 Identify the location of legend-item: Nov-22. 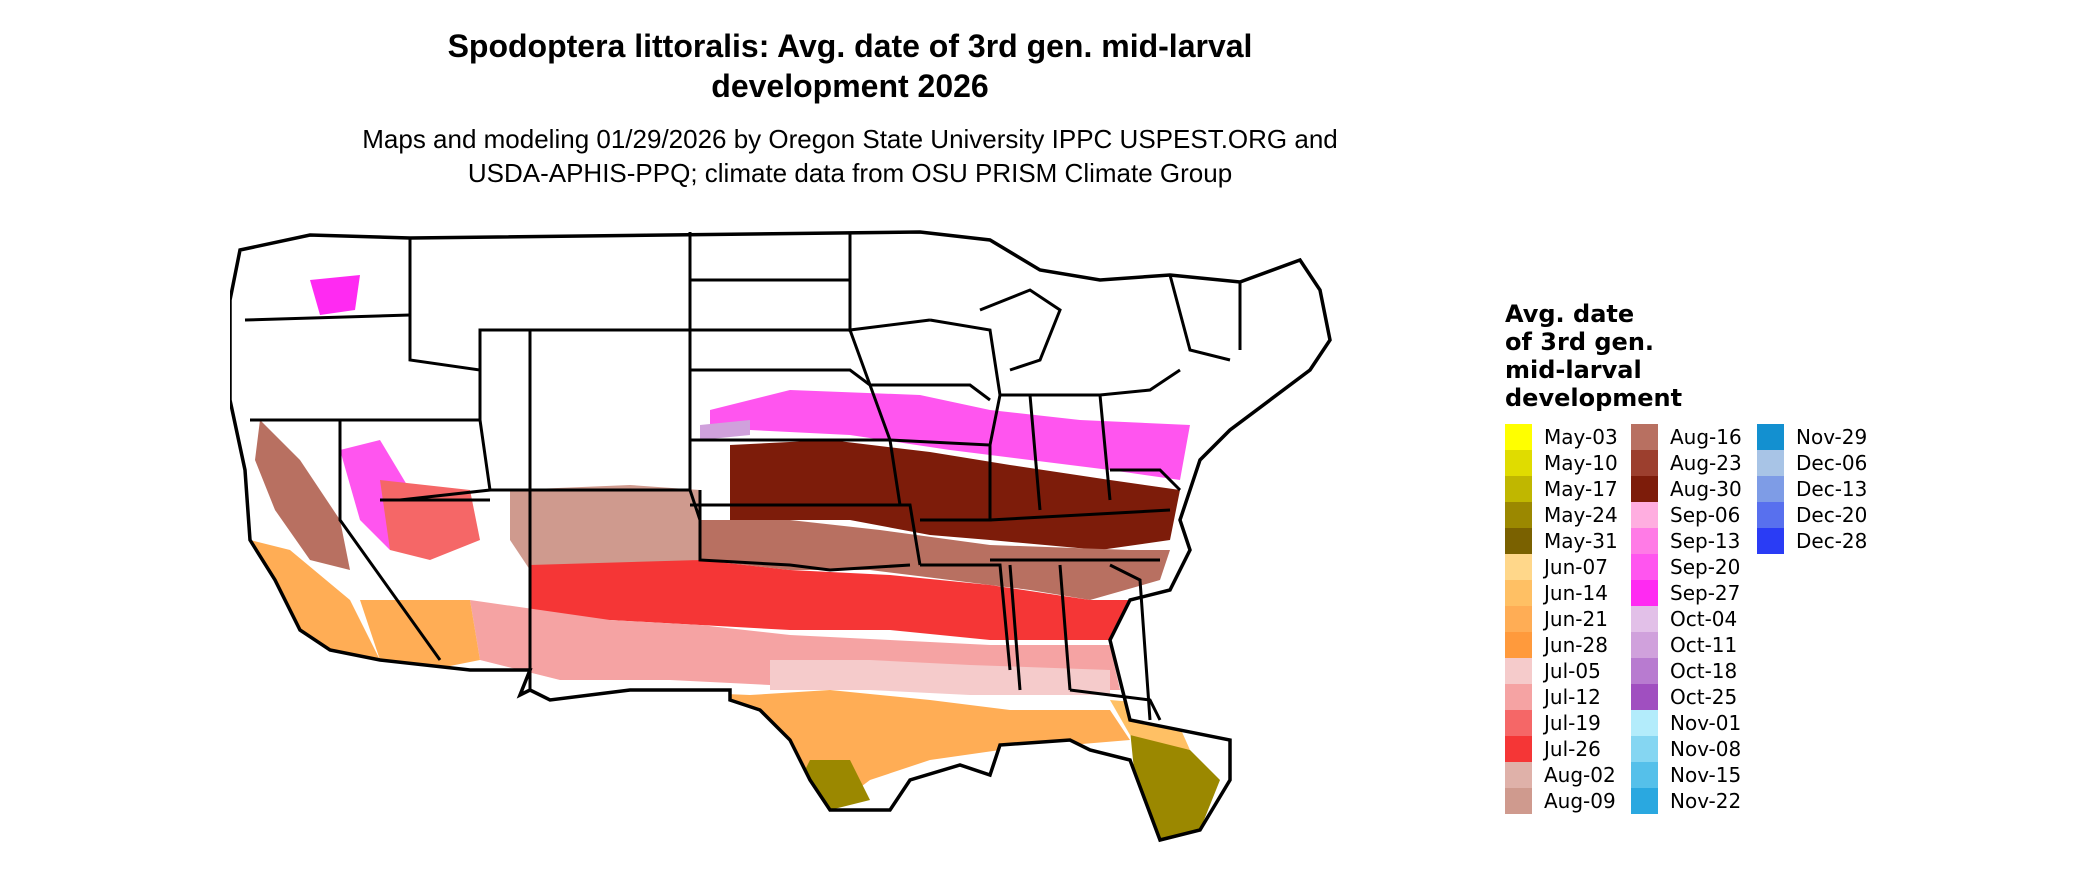
(1694, 801).